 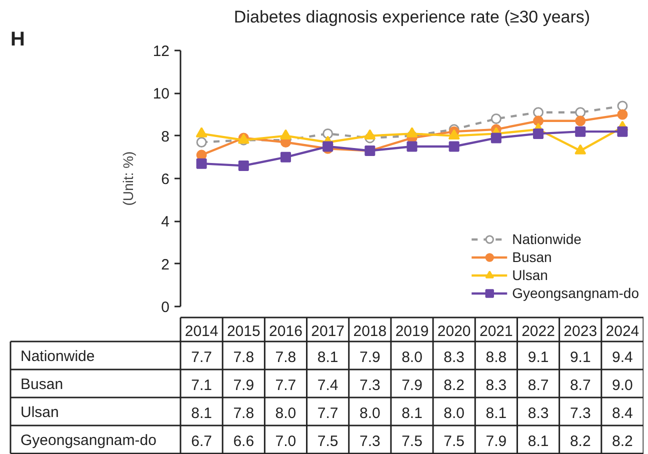 I want to click on x-tick-label: 2022, so click(x=538, y=331).